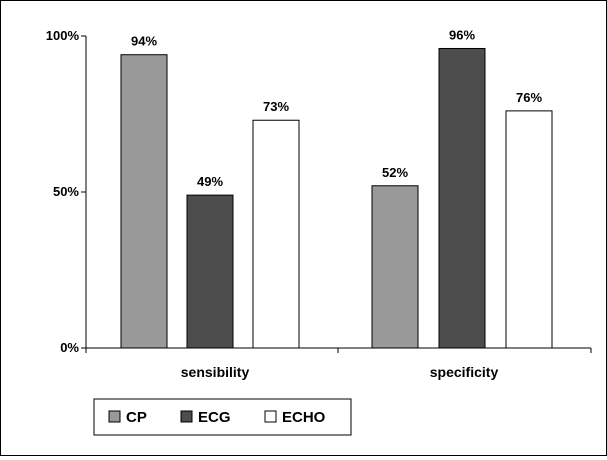  I want to click on legend-label: ECHO, so click(304, 417).